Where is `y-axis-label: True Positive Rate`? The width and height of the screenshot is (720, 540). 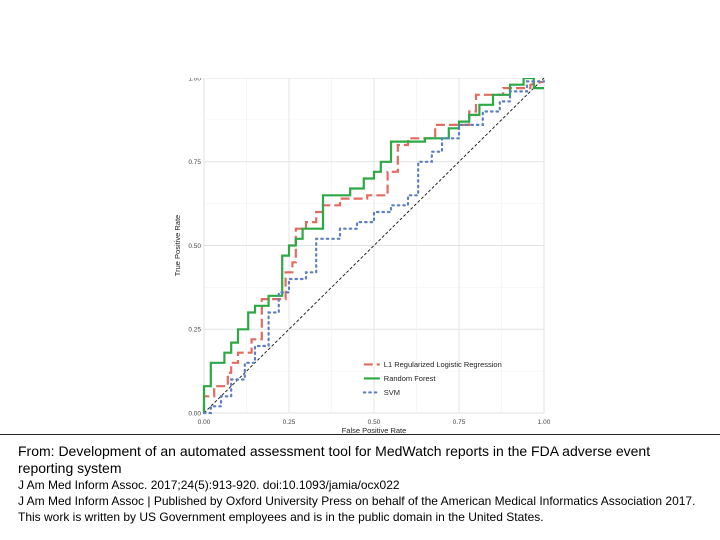
y-axis-label: True Positive Rate is located at coordinates (177, 245).